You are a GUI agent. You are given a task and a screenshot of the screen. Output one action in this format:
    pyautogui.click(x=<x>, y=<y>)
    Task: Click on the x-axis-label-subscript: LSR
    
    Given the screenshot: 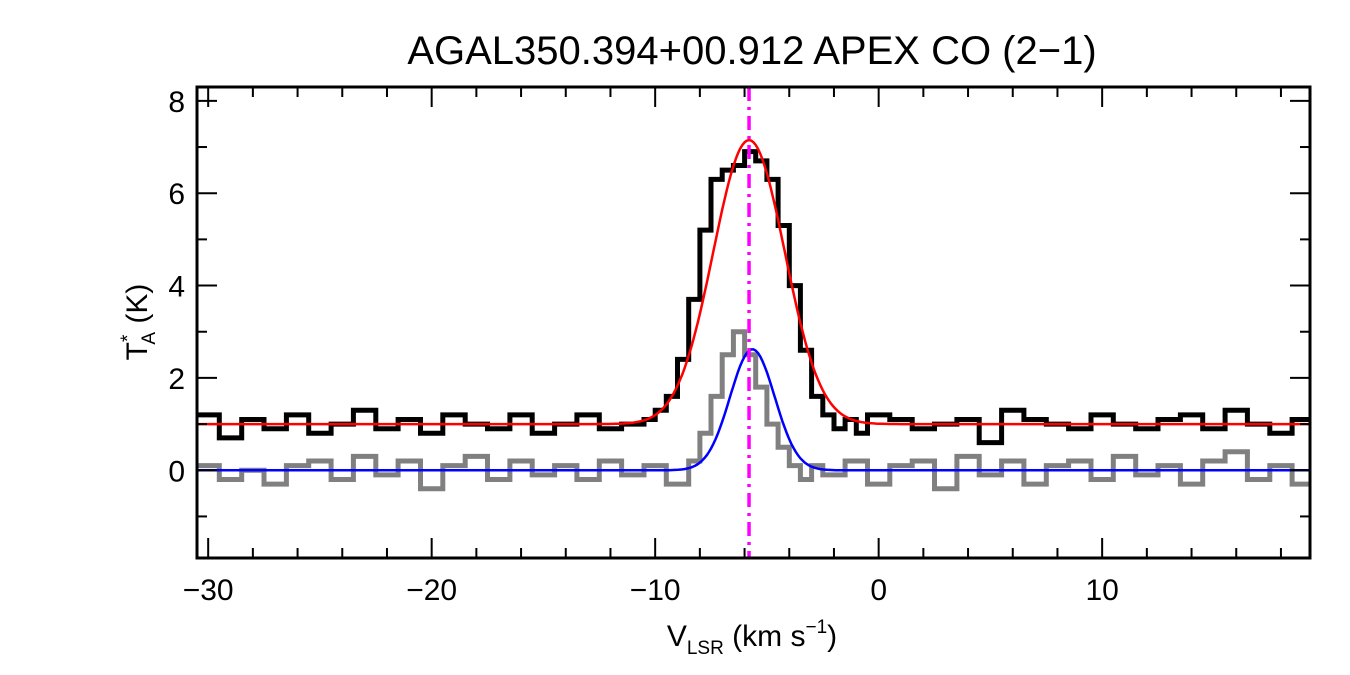 What is the action you would take?
    pyautogui.click(x=705, y=648)
    